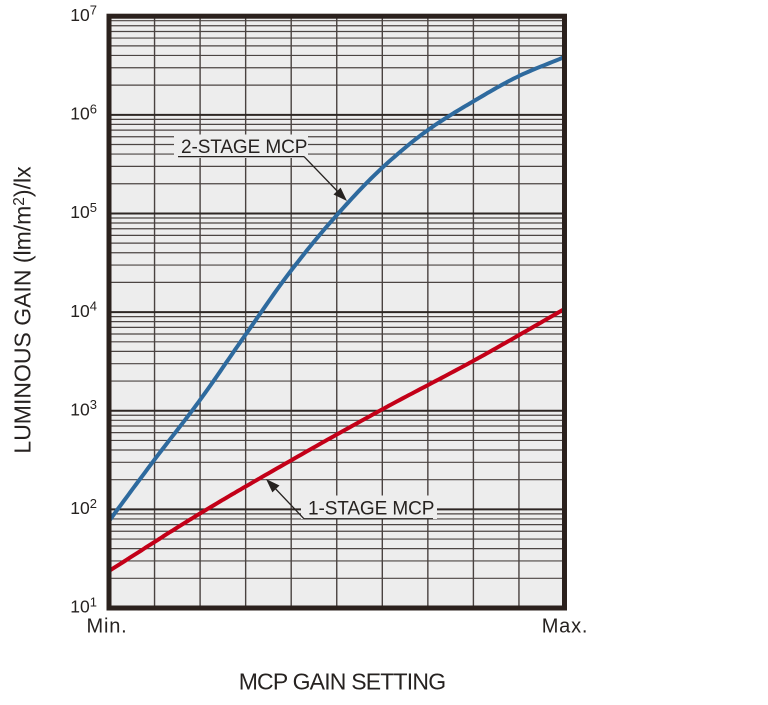  What do you see at coordinates (244, 147) in the screenshot?
I see `svg-text: 2-STAGE MCP` at bounding box center [244, 147].